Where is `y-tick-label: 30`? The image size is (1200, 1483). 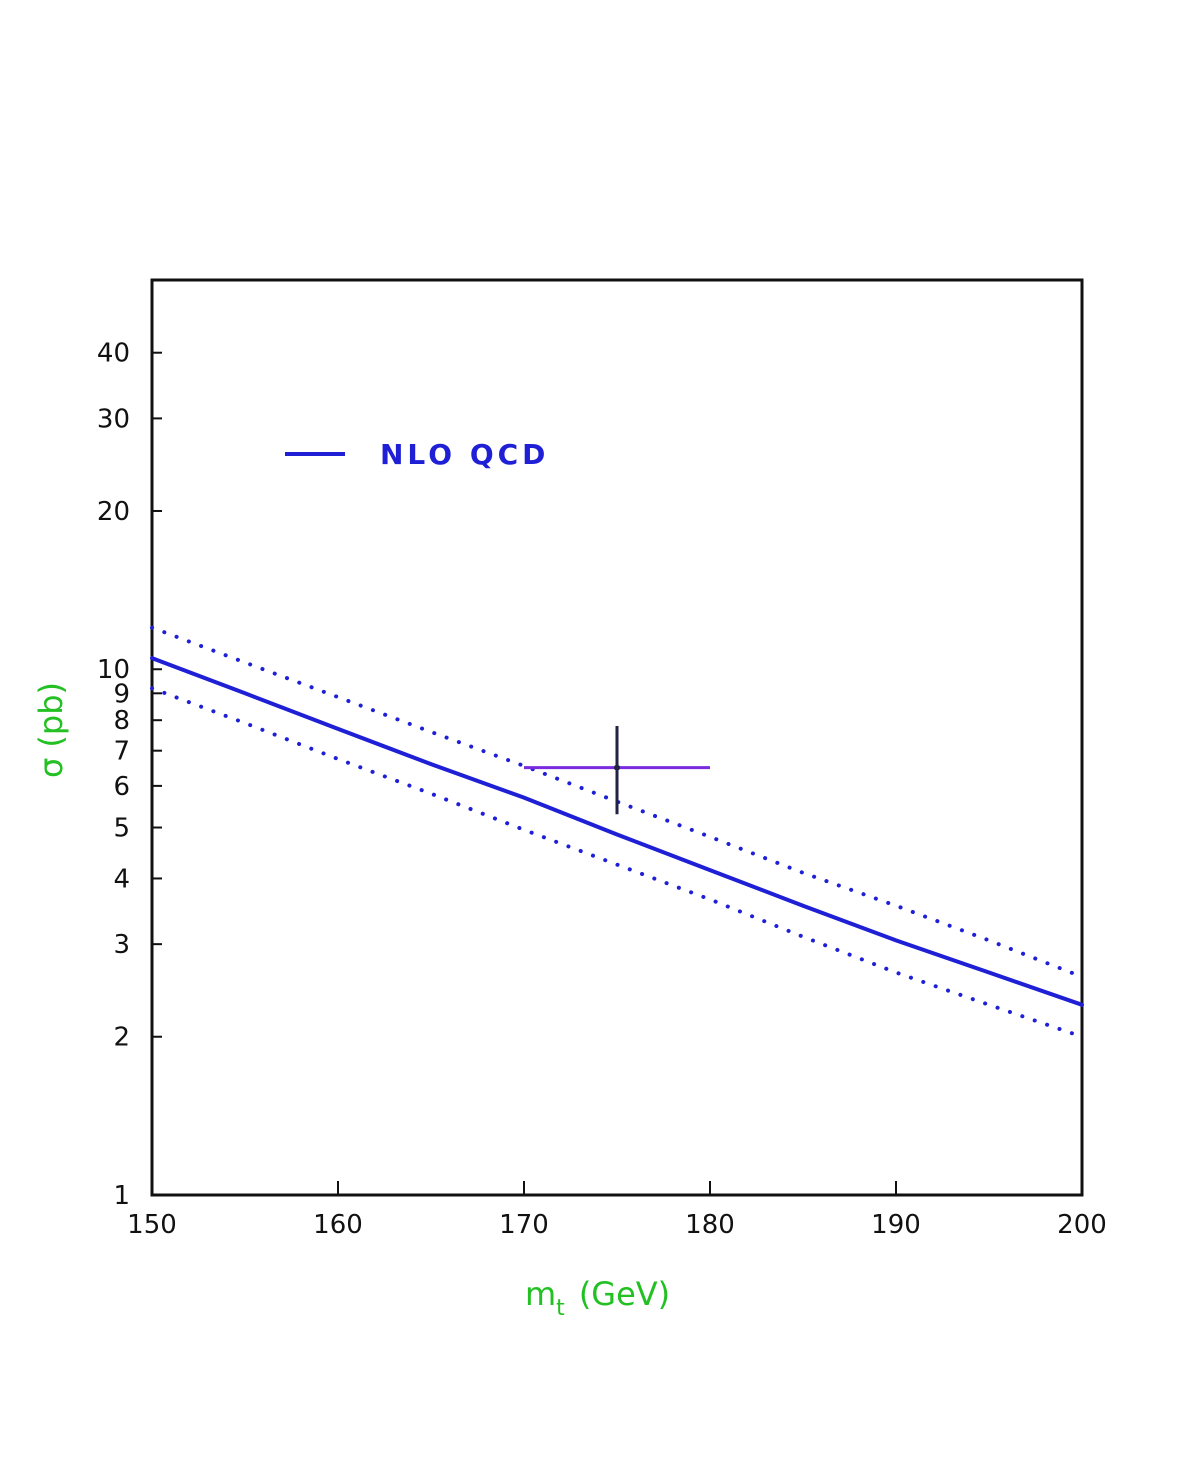 y-tick-label: 30 is located at coordinates (113, 419).